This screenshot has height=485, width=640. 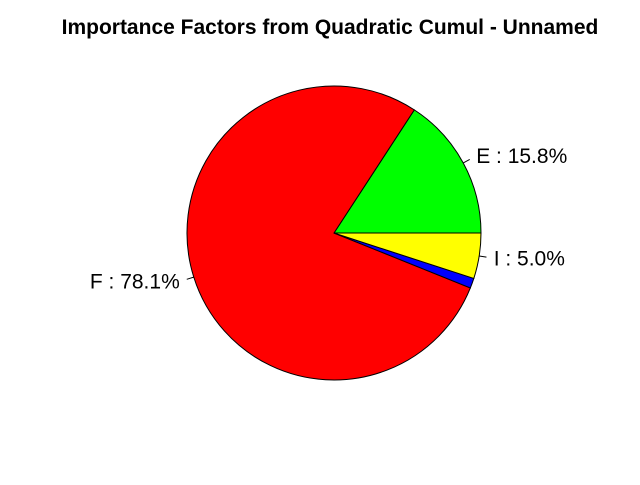 What do you see at coordinates (407, 256) in the screenshot?
I see `pie-slice-i` at bounding box center [407, 256].